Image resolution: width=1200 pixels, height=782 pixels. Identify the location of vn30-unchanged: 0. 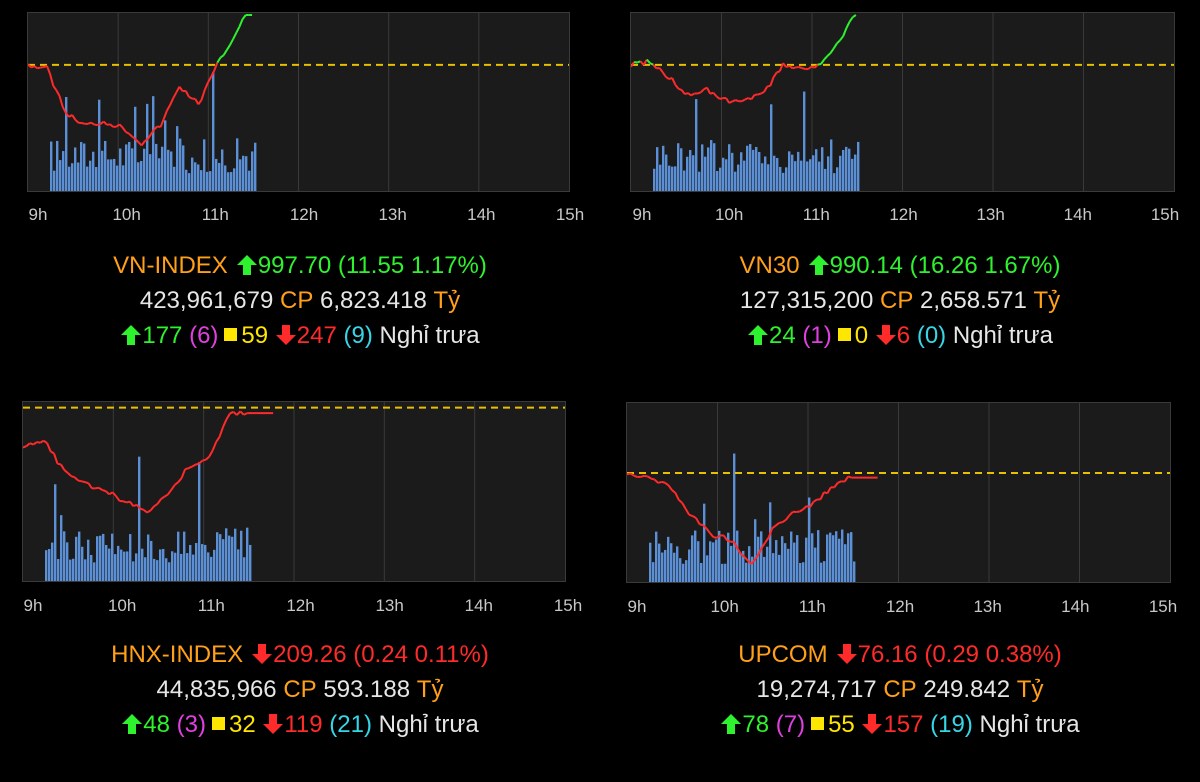
(861, 335).